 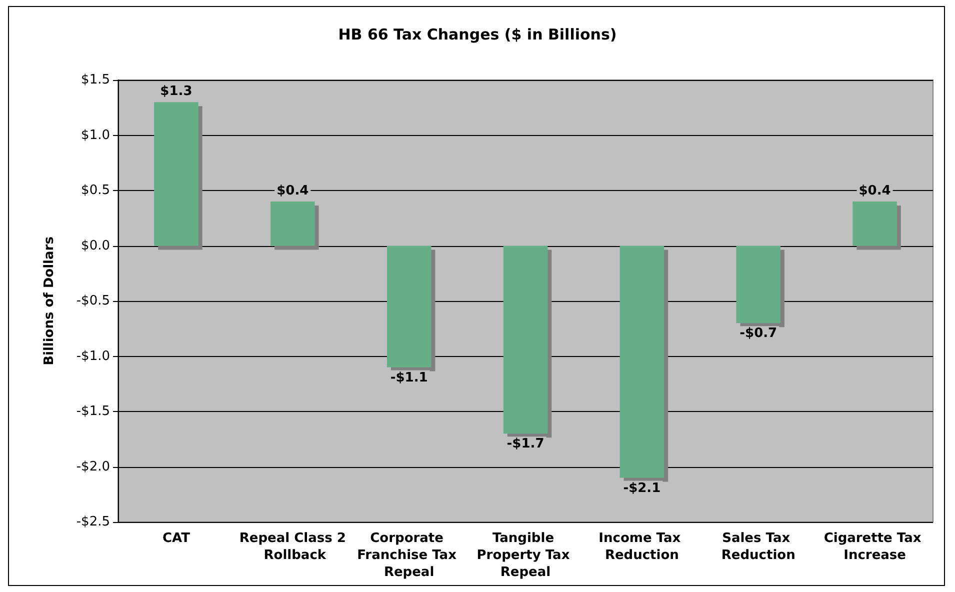 What do you see at coordinates (875, 547) in the screenshot?
I see `x-tick-label: Cigarette Tax Increase` at bounding box center [875, 547].